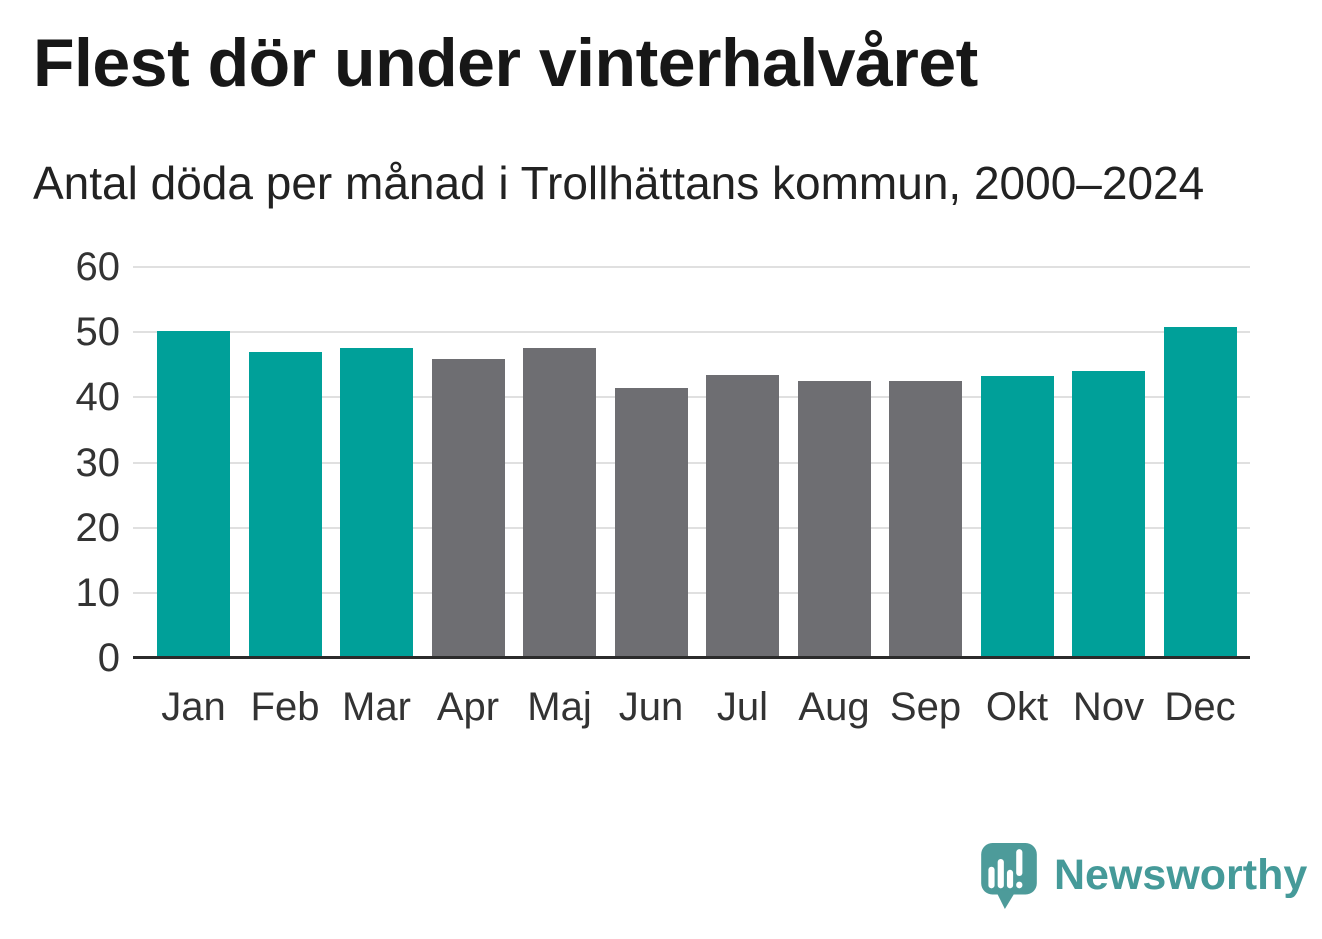  I want to click on x-tick-label-jul: Jul, so click(742, 707).